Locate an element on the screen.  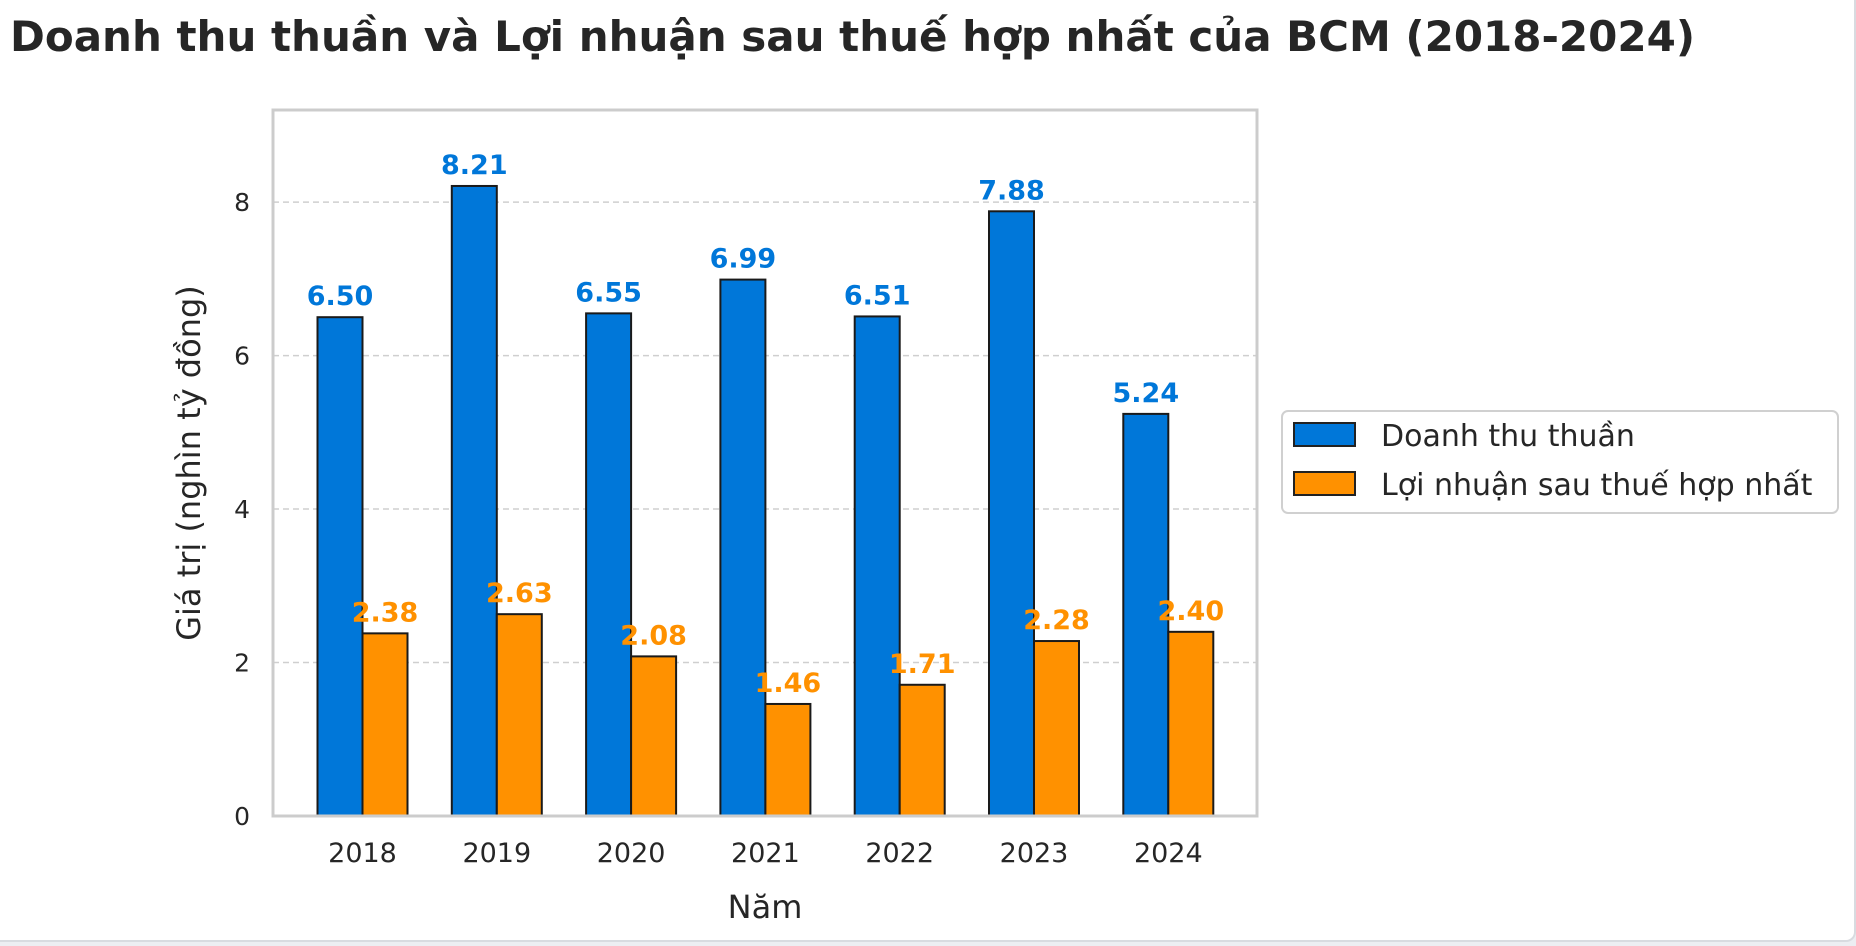
x-tick-label: 2018 is located at coordinates (362, 853).